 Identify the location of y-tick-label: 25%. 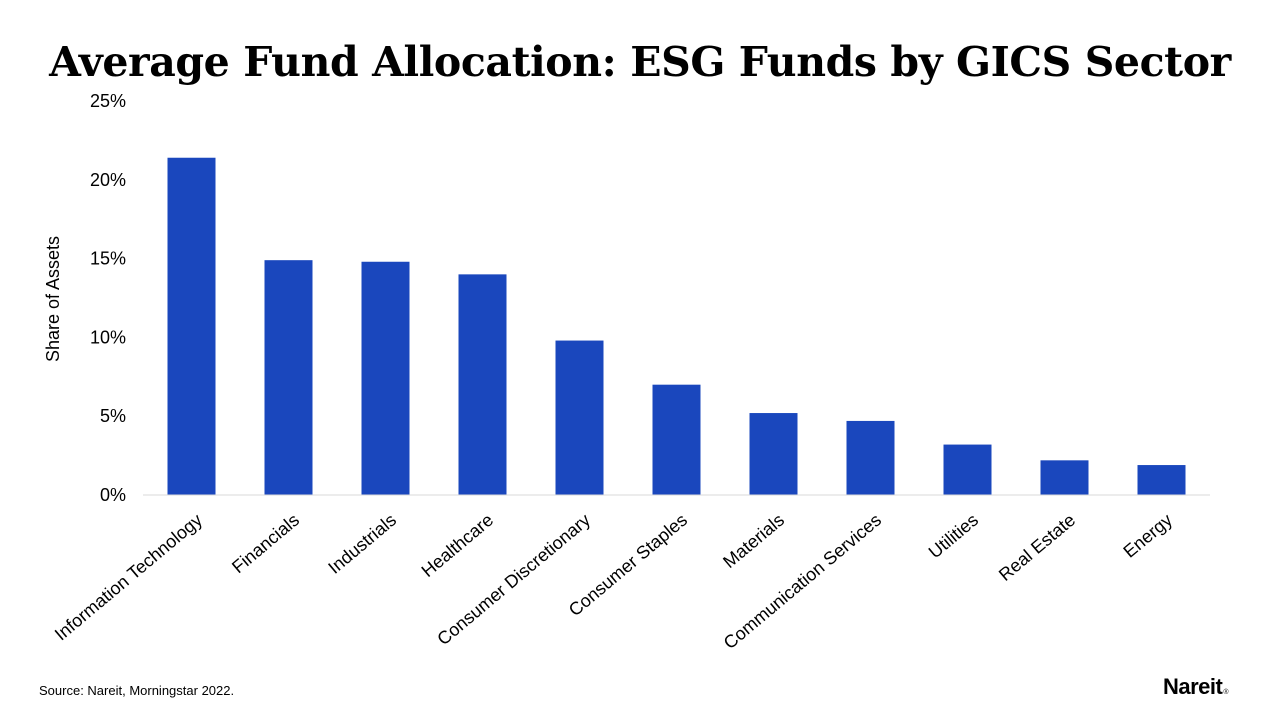
(108, 101).